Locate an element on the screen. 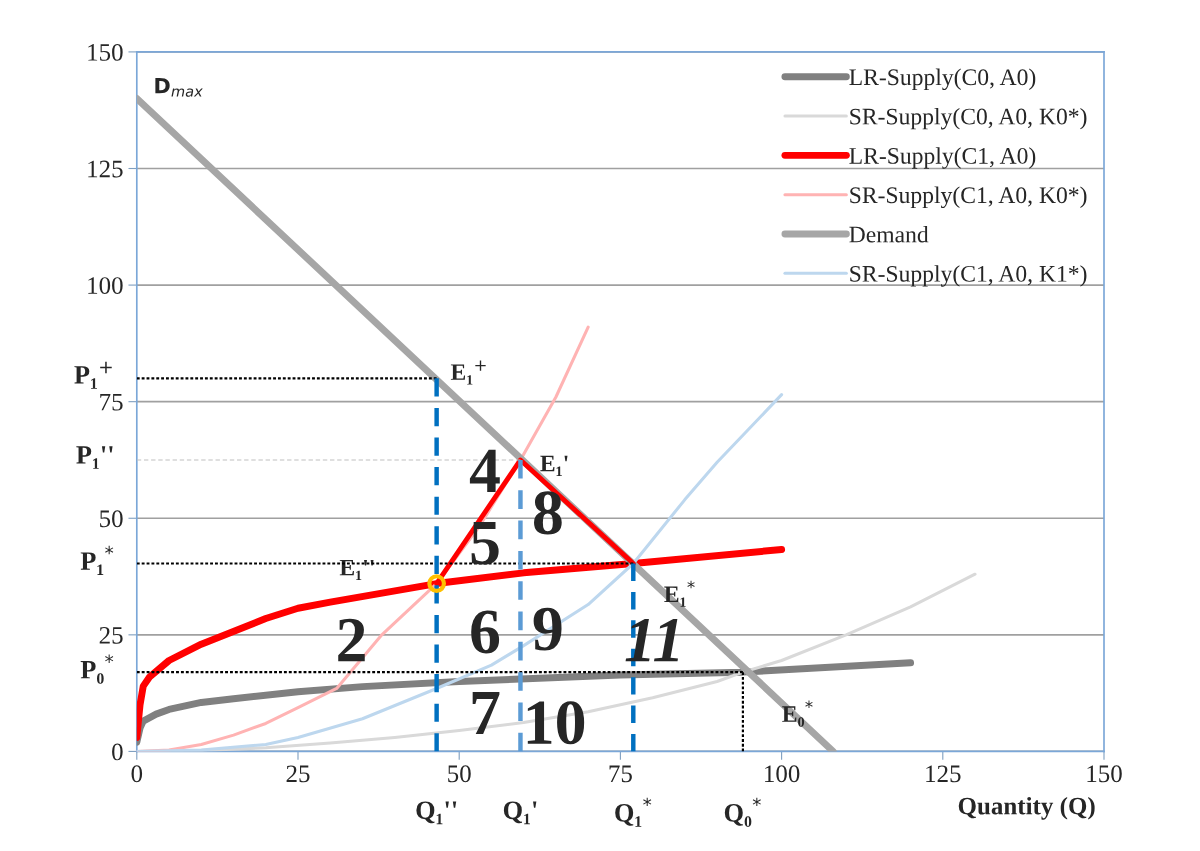  annotation: 6 is located at coordinates (485, 632).